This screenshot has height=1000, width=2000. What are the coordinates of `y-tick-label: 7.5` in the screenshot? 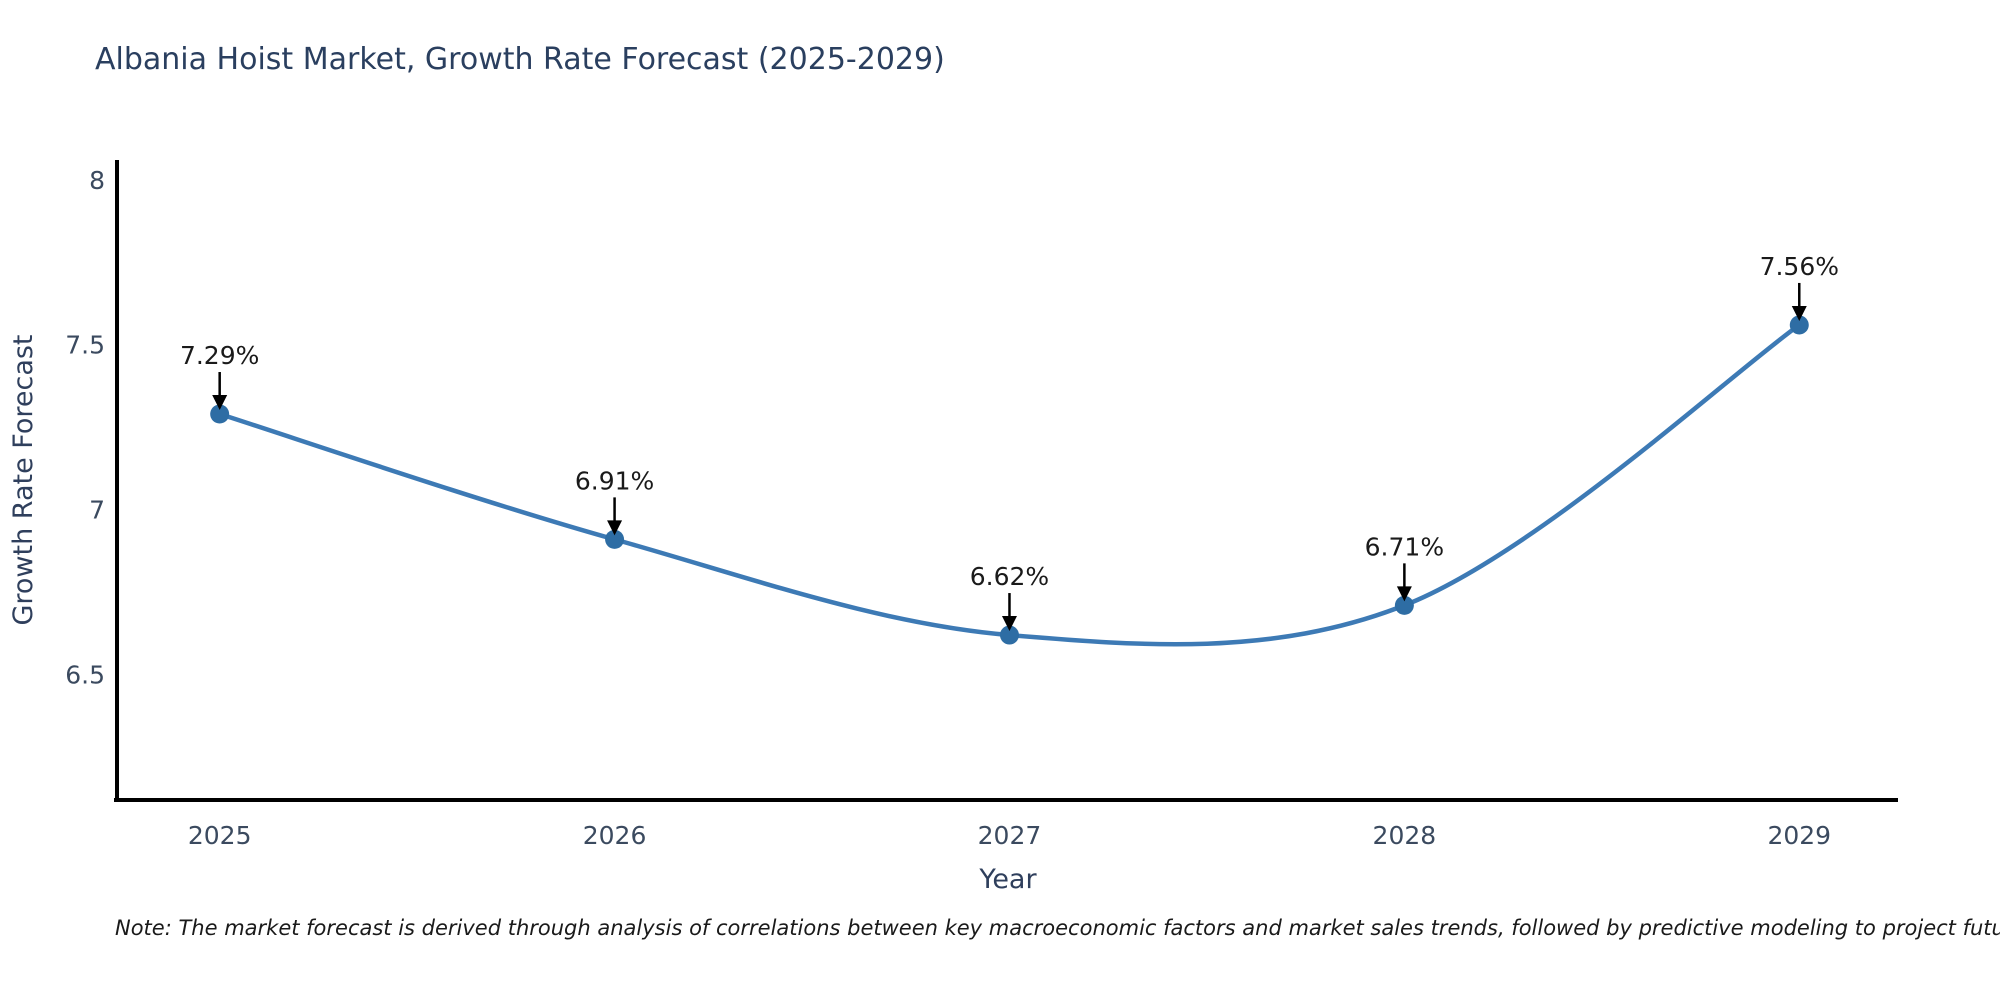 It's located at (85, 345).